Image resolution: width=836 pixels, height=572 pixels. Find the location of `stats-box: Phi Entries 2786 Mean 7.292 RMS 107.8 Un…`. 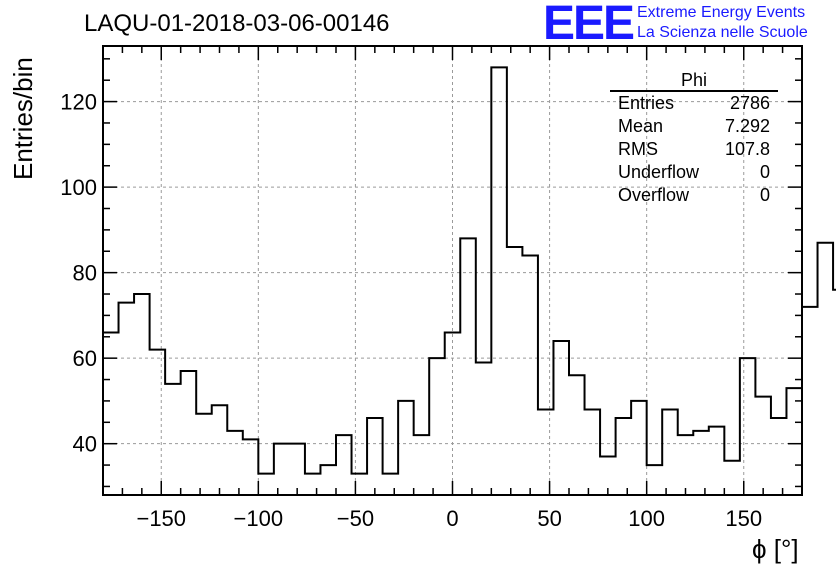

stats-box: Phi Entries 2786 Mean 7.292 RMS 107.8 Un… is located at coordinates (694, 138).